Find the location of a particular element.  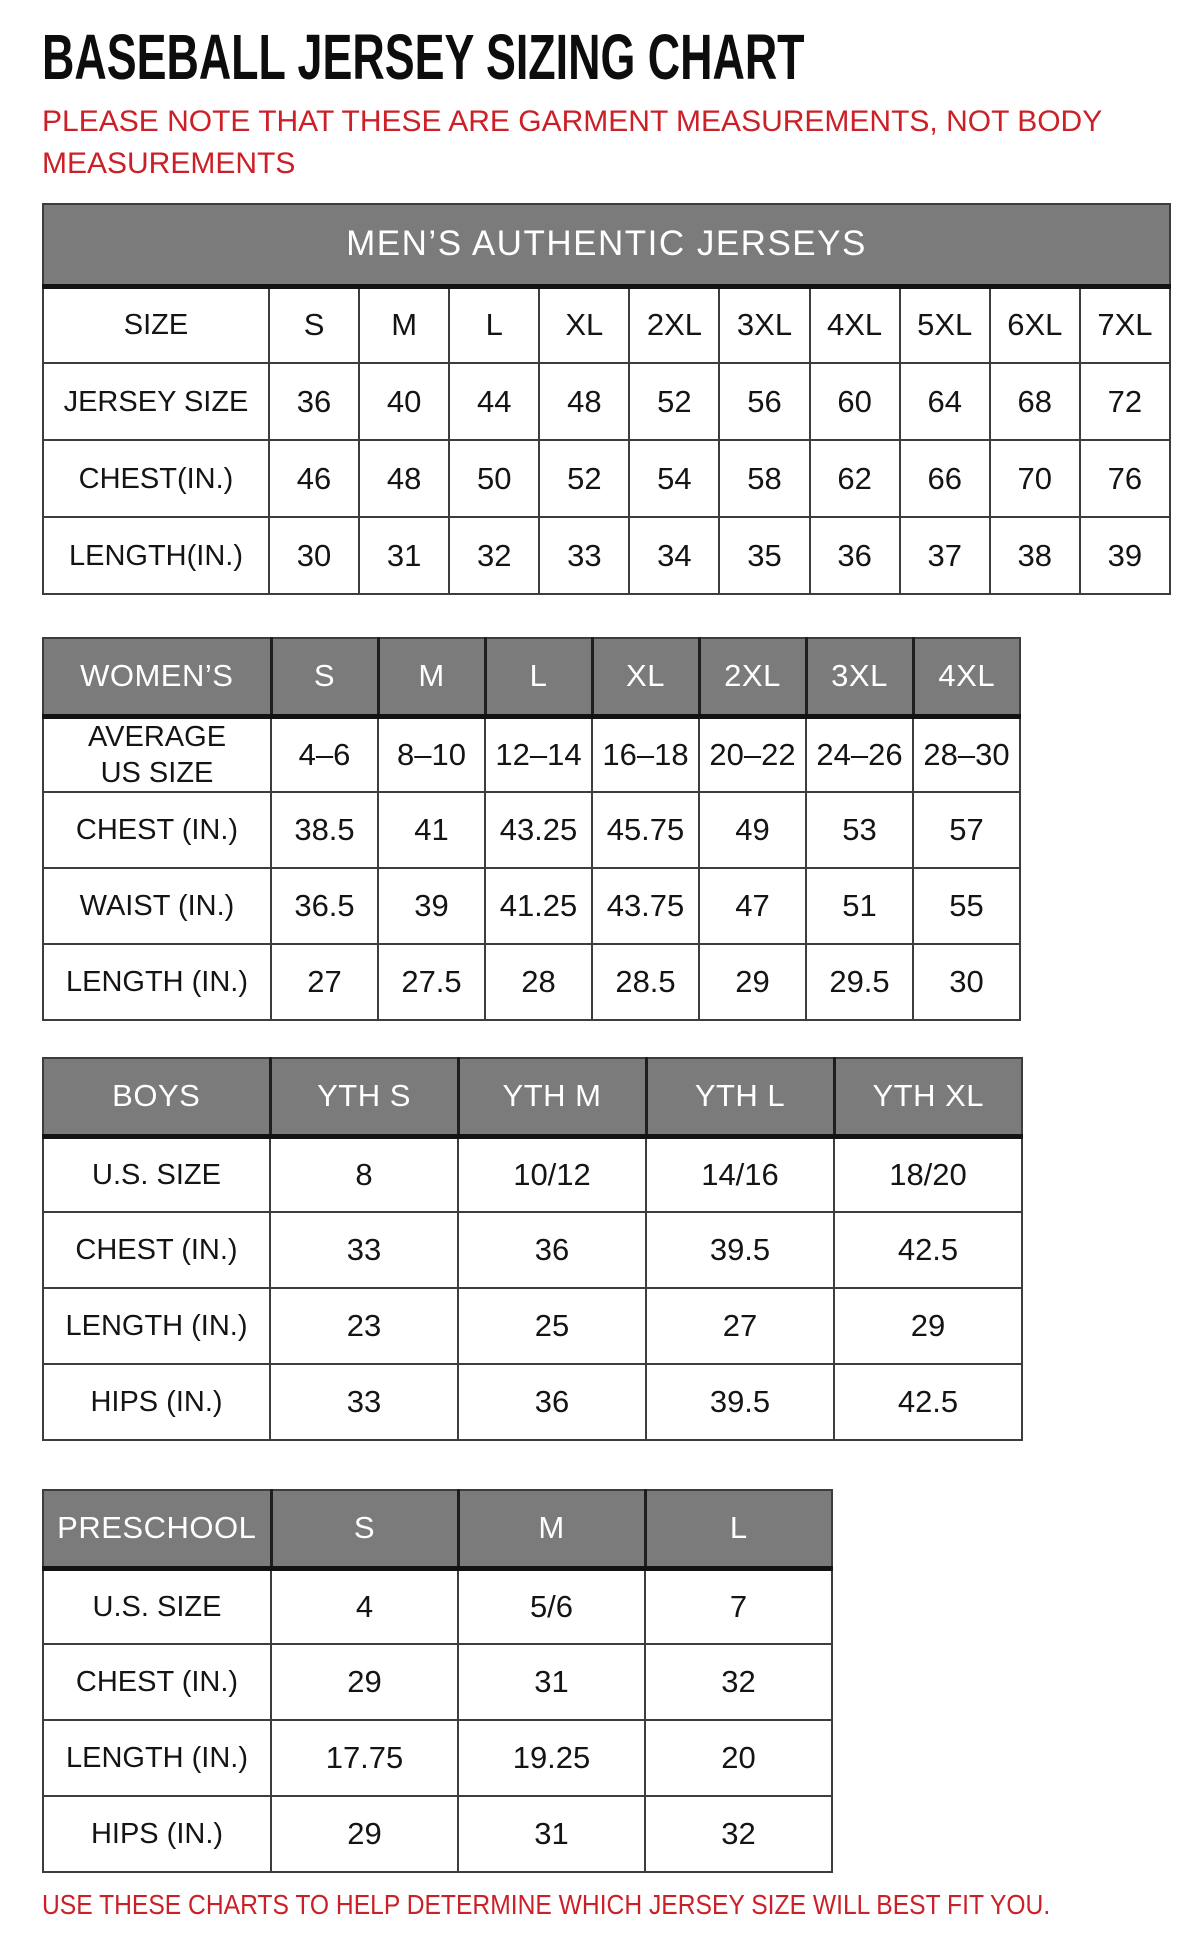

value-cell: 57 is located at coordinates (966, 830).